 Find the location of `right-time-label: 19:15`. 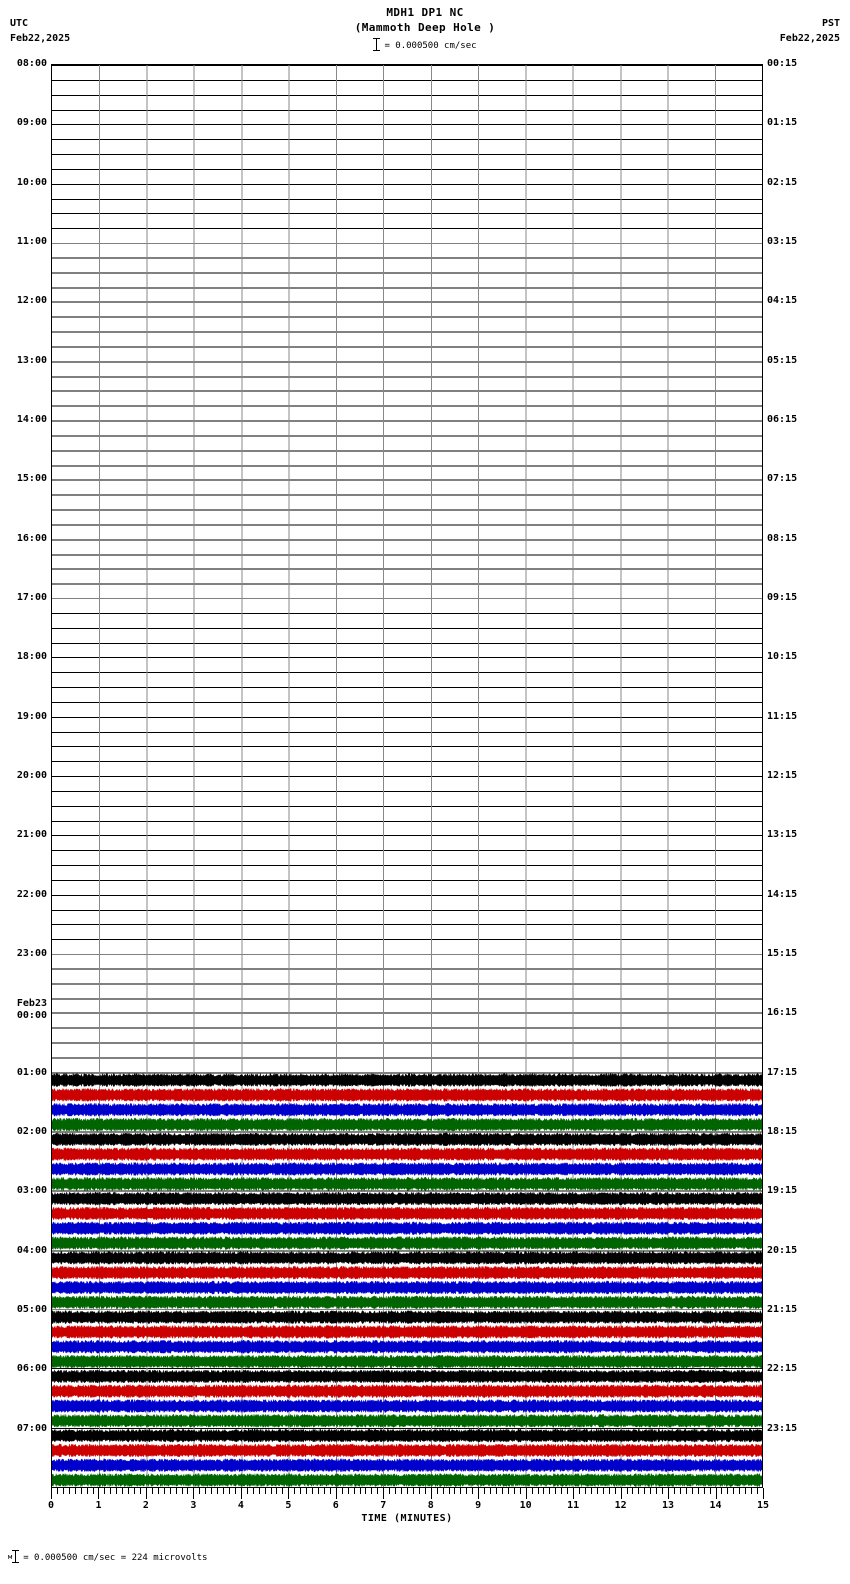

right-time-label: 19:15 is located at coordinates (782, 1191).